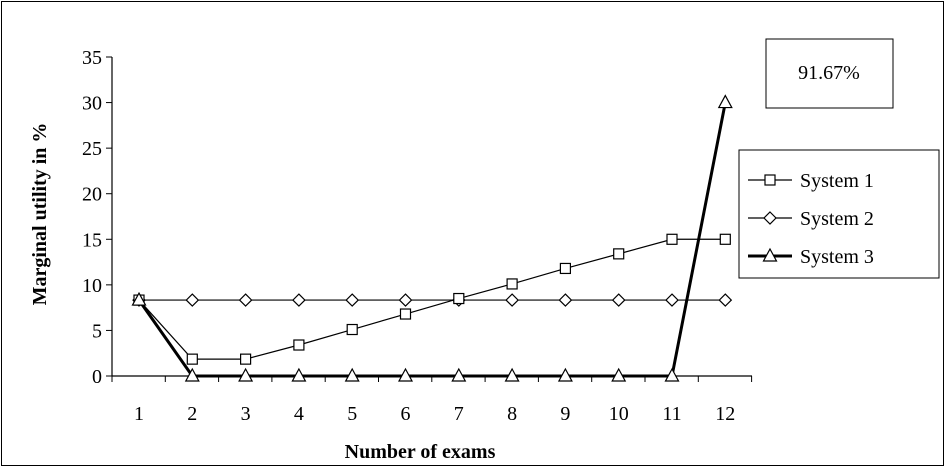 The image size is (947, 468). Describe the element at coordinates (92, 286) in the screenshot. I see `y-tick-label: 10` at that location.